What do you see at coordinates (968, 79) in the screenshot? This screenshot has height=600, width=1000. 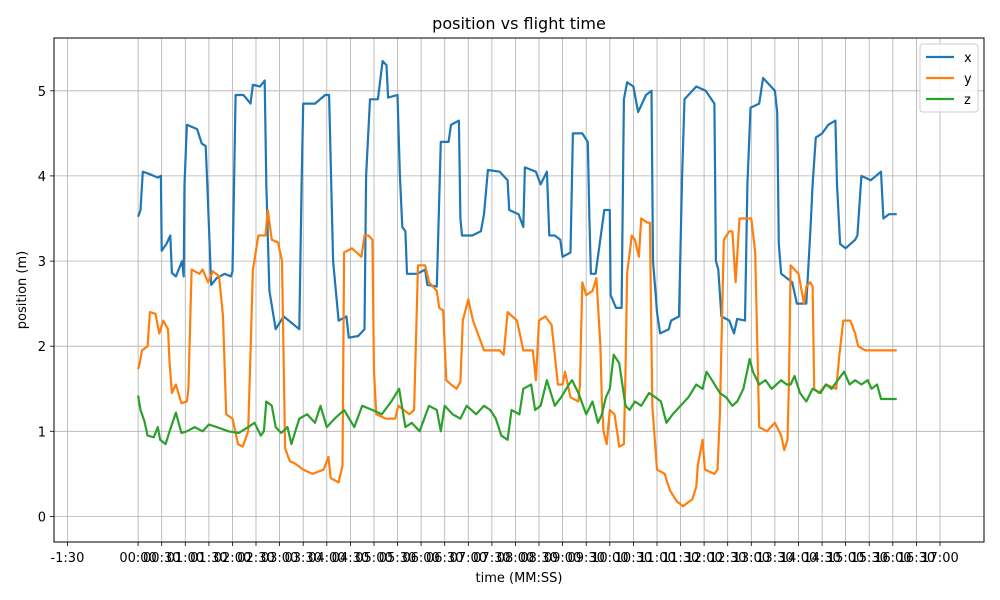 I see `legend-label-y: y` at bounding box center [968, 79].